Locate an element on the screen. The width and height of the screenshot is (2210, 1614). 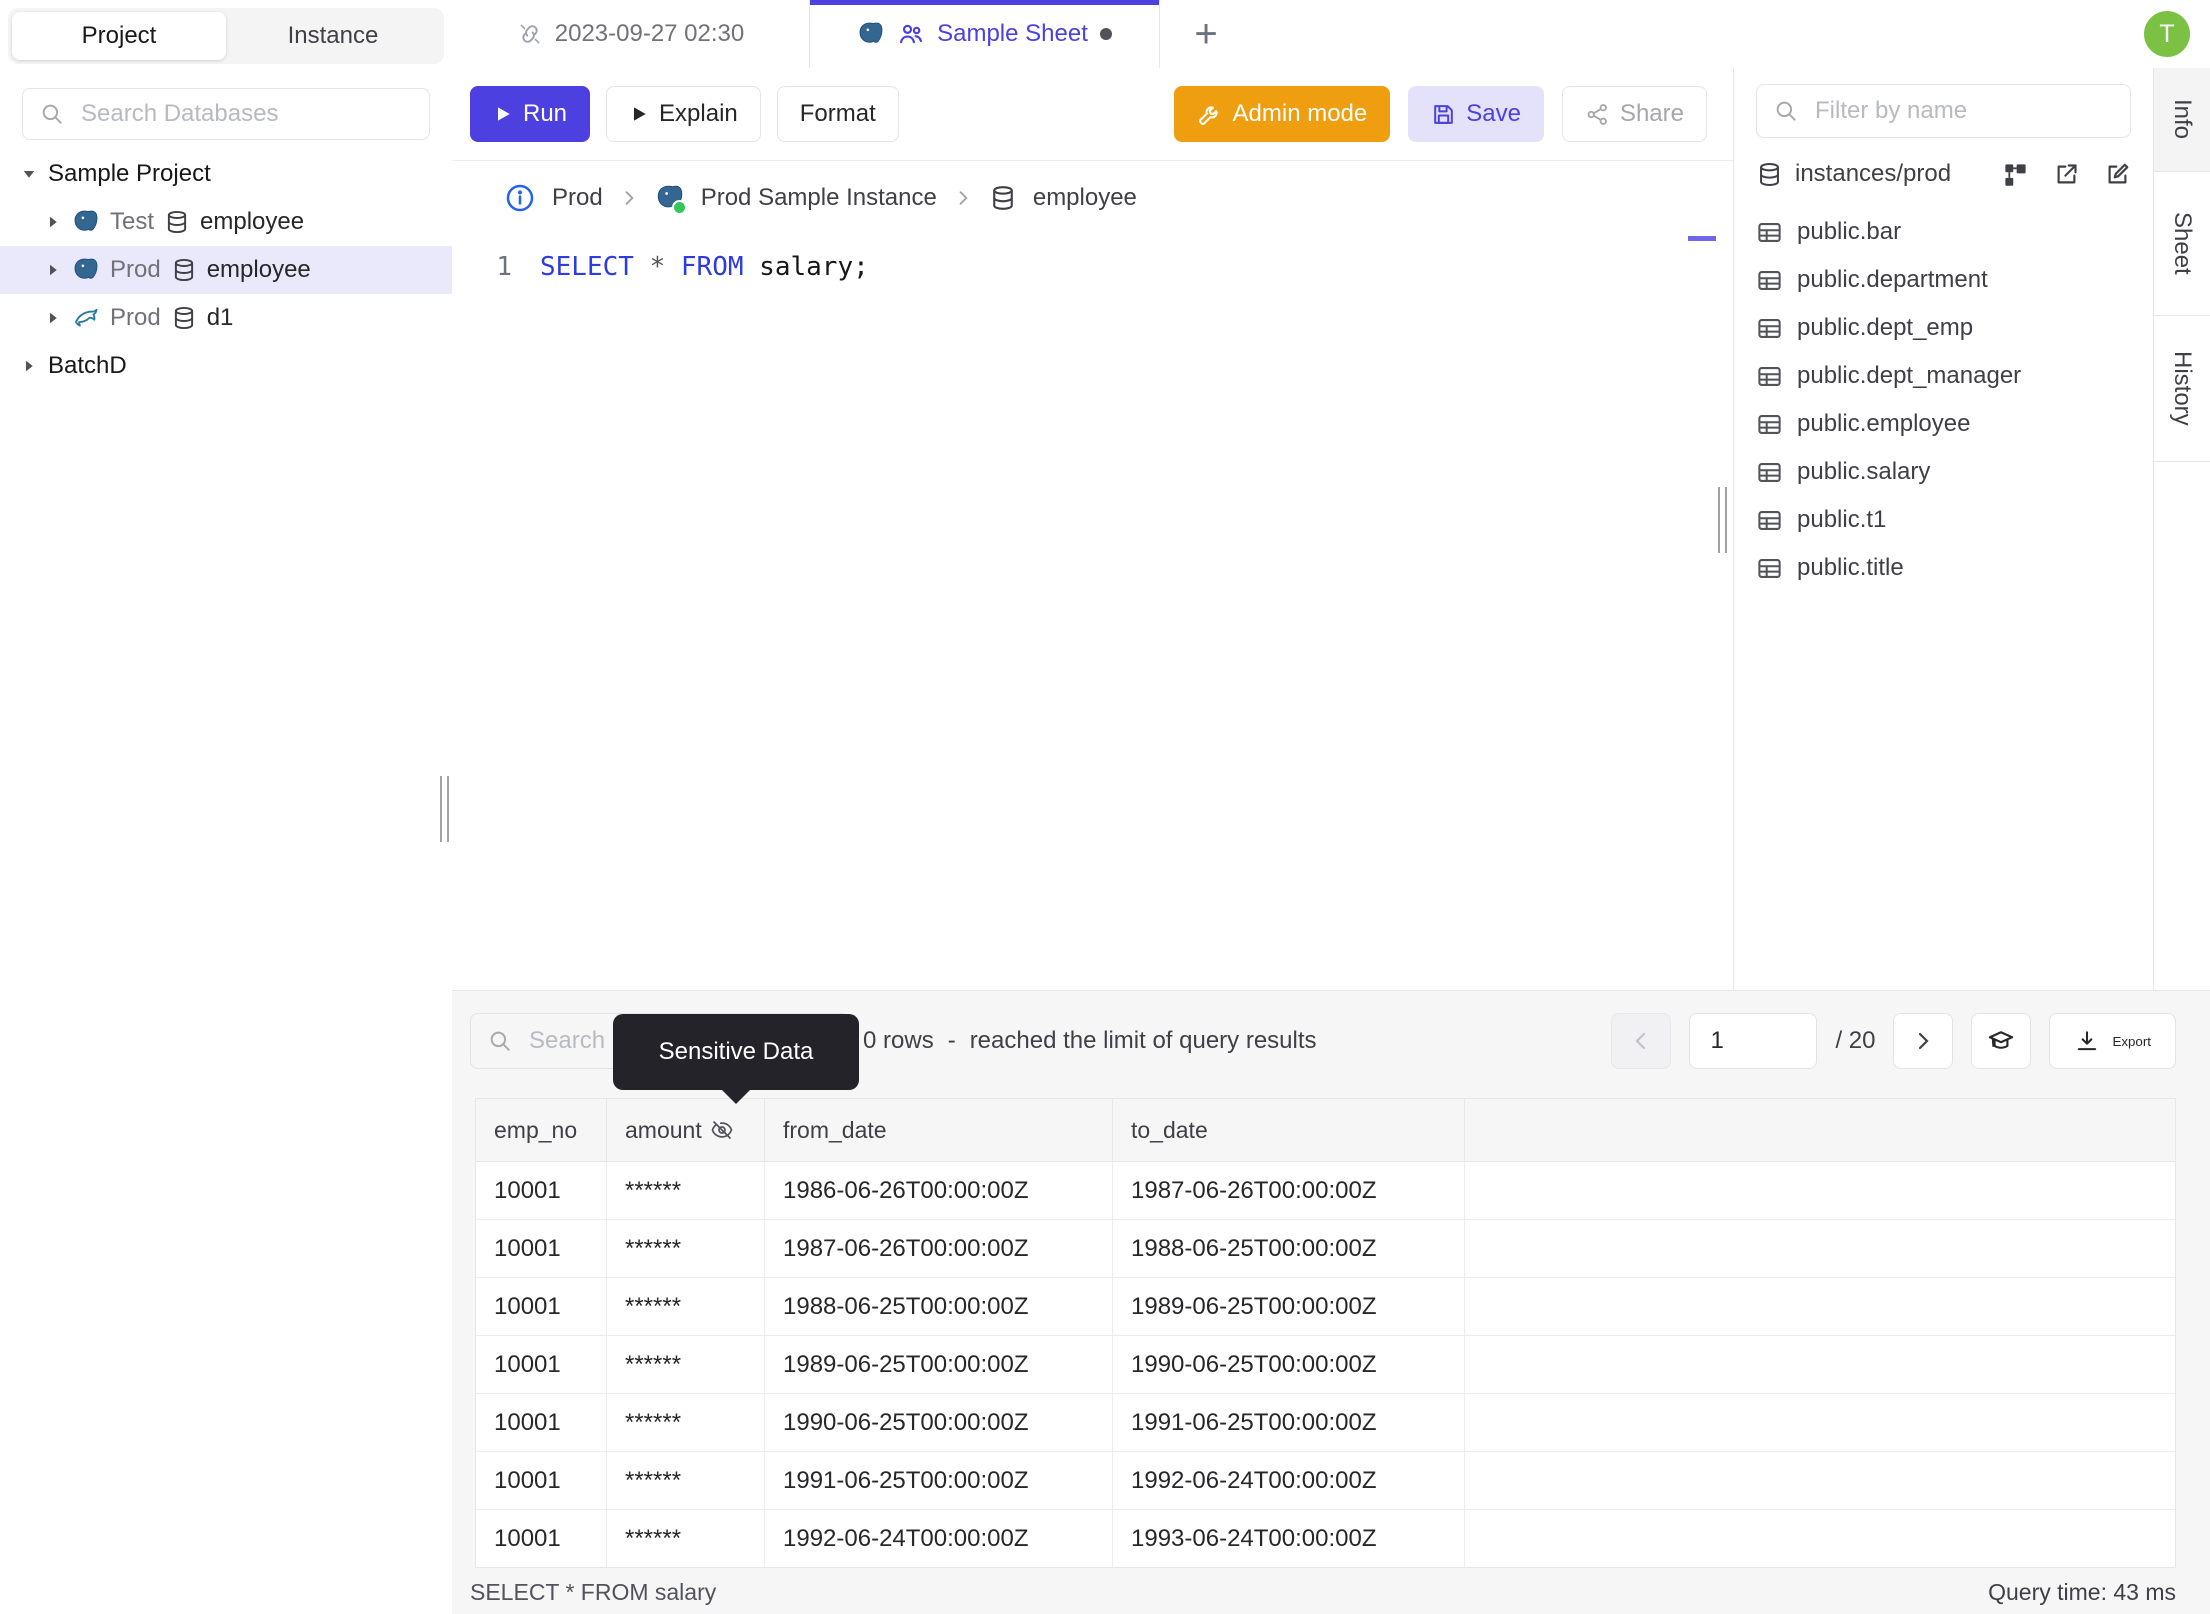
wrench-icon is located at coordinates (1208, 115).